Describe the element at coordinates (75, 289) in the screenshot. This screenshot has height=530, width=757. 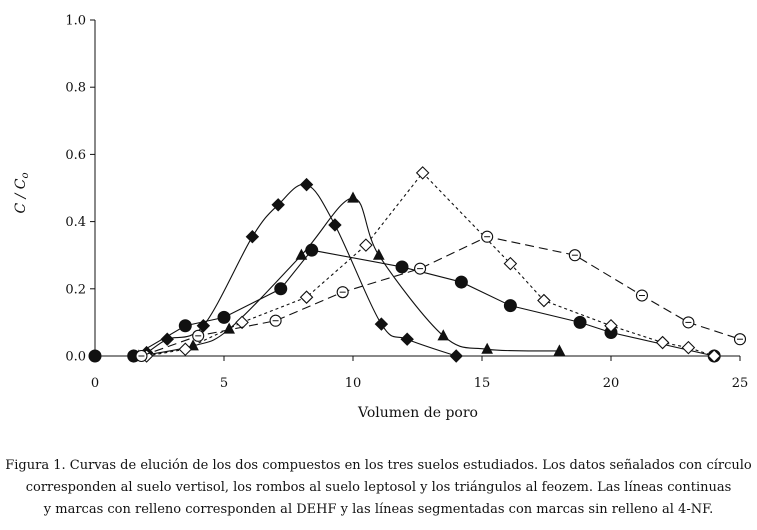
I see `y-tick-label: 0.2` at that location.